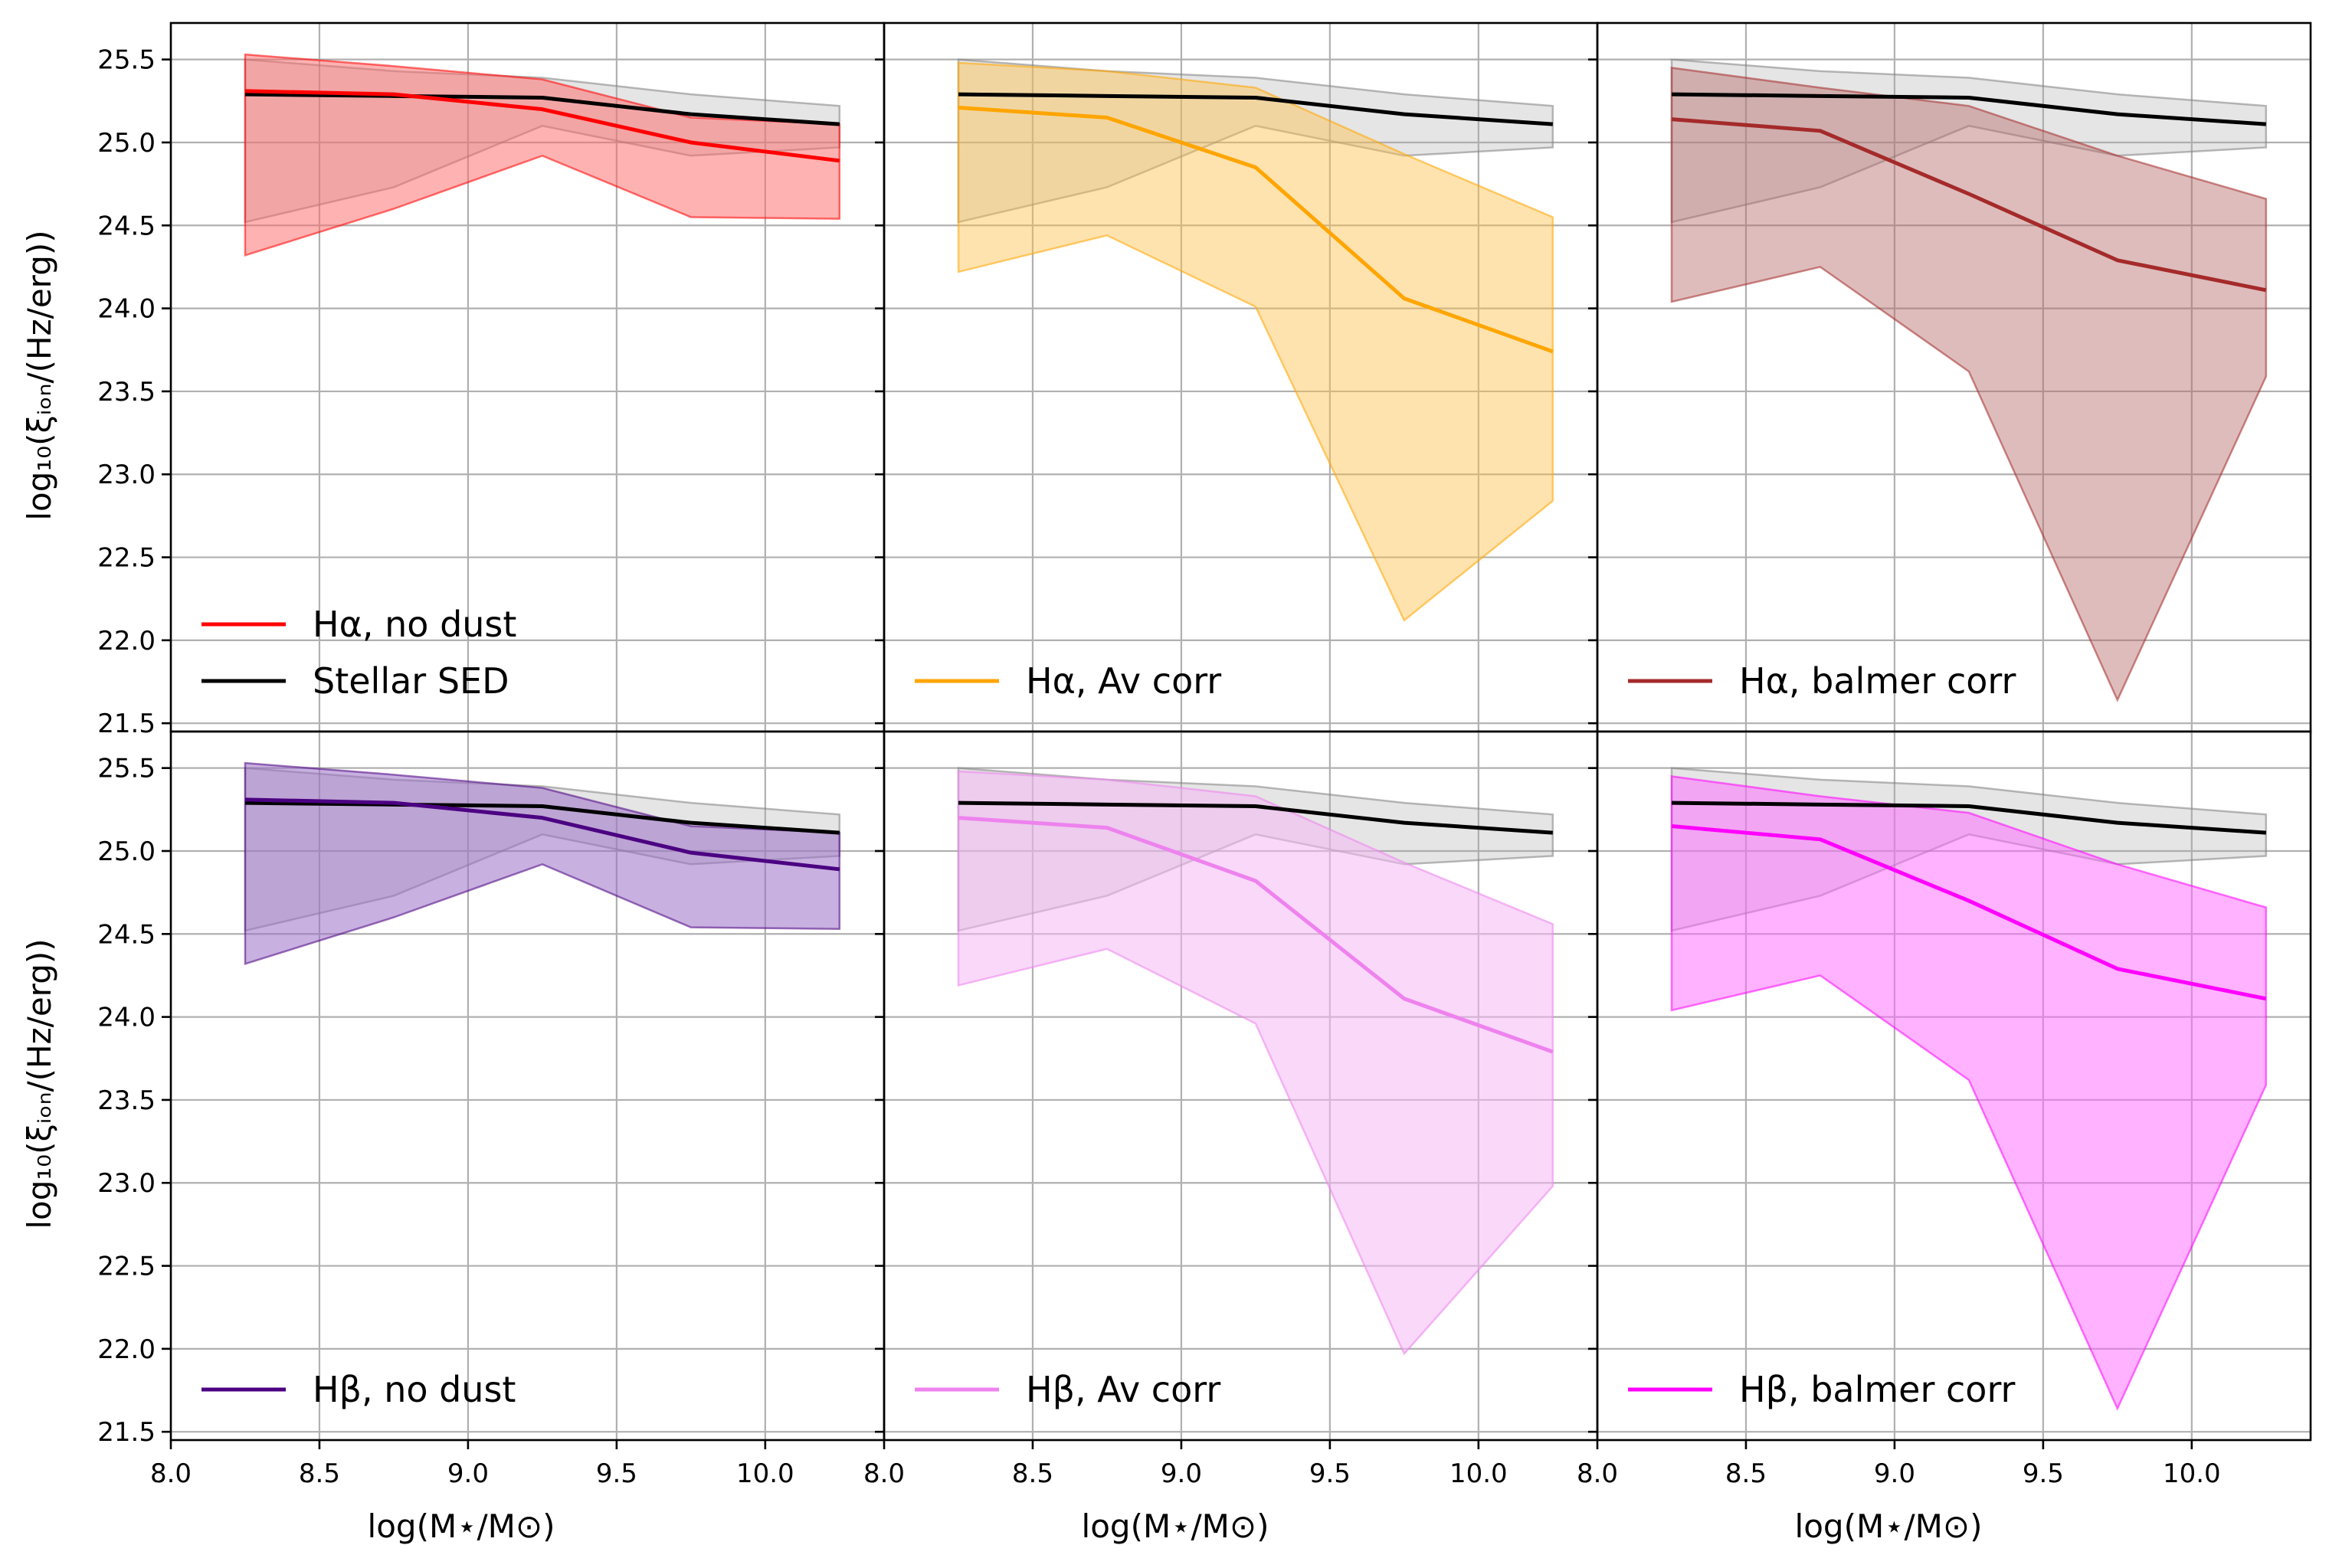 This screenshot has width=2329, height=1568. Describe the element at coordinates (1878, 1389) in the screenshot. I see `legend-label: Hβ, balmer corr` at that location.